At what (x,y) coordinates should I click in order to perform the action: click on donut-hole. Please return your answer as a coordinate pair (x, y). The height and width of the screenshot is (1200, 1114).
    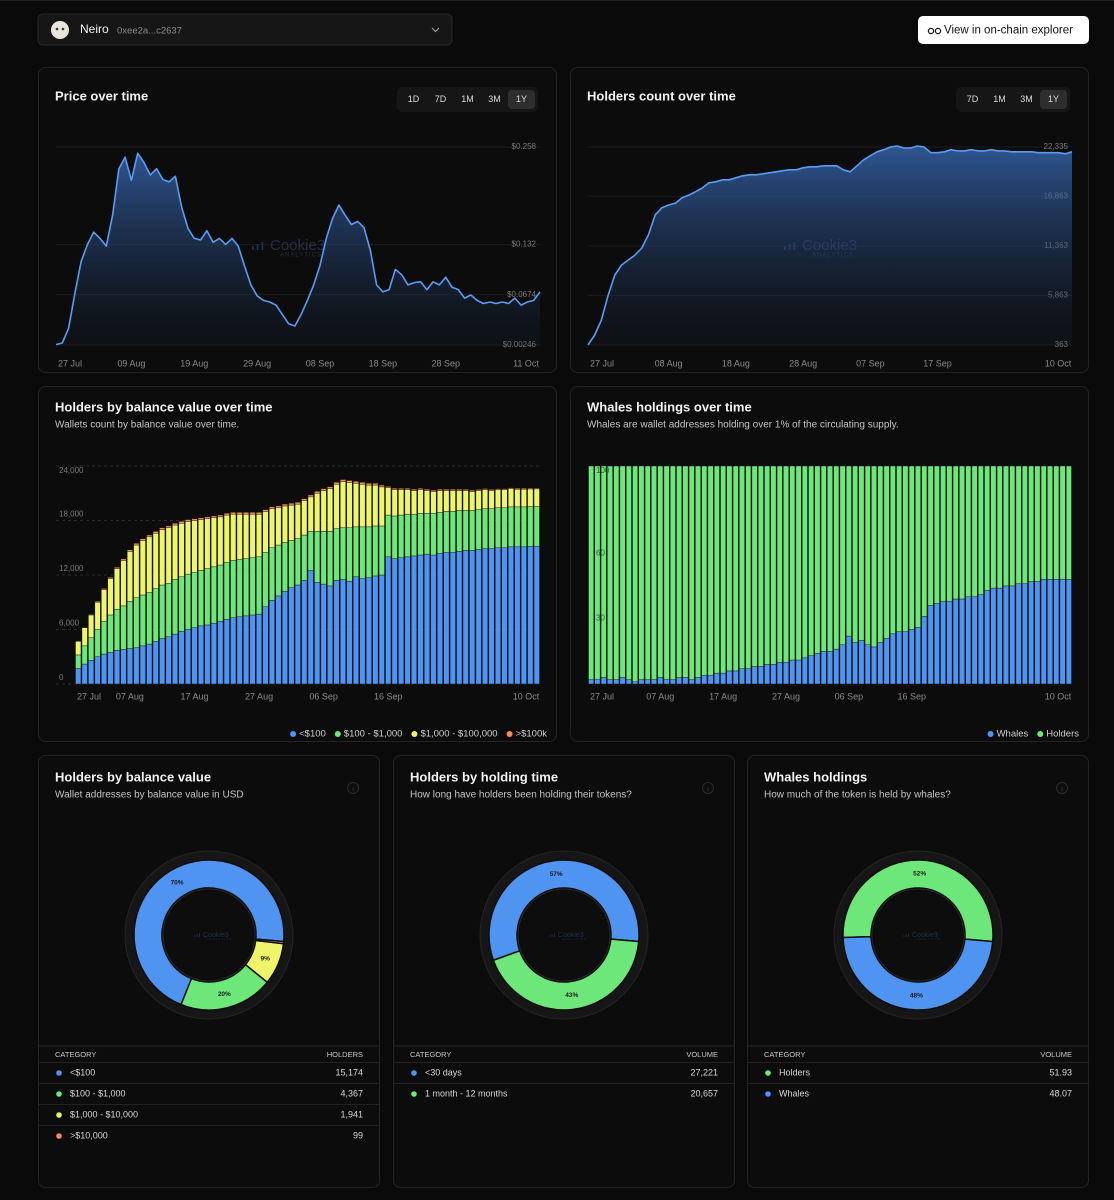
    Looking at the image, I should click on (918, 935).